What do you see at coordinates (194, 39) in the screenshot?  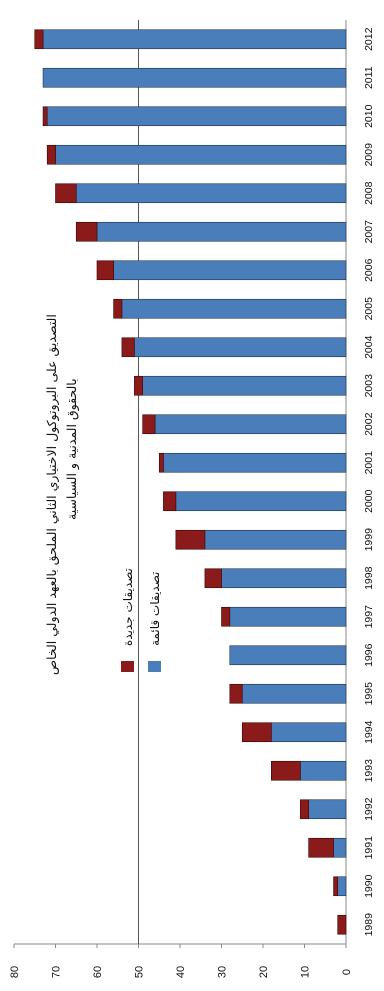 I see `bar-existing-2012` at bounding box center [194, 39].